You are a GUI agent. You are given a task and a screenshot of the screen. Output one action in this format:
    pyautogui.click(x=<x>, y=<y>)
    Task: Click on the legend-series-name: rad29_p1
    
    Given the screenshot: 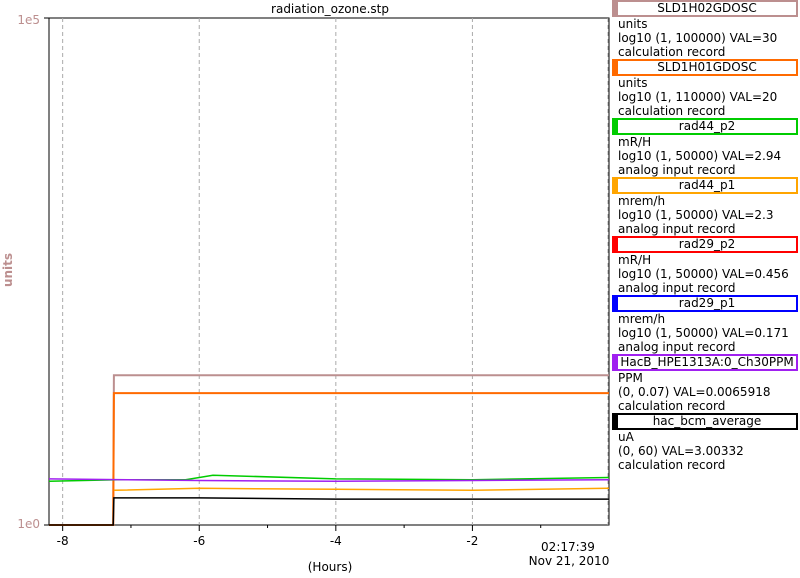 What is the action you would take?
    pyautogui.click(x=705, y=303)
    